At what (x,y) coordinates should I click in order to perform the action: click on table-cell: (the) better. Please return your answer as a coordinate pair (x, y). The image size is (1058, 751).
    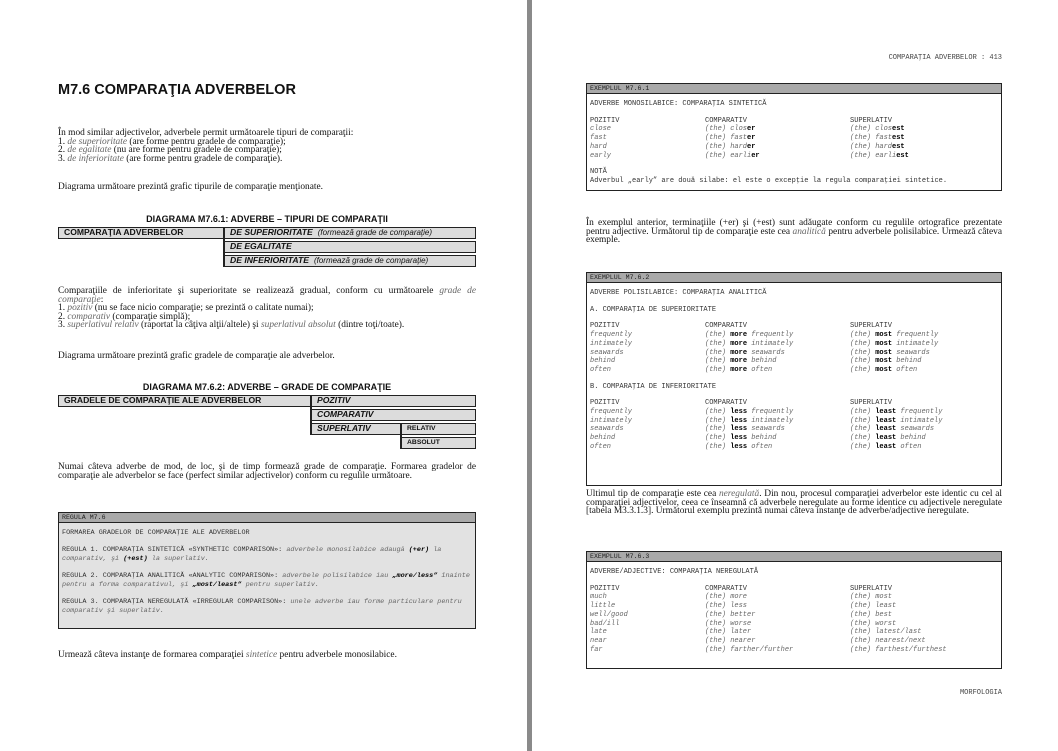
    Looking at the image, I should click on (777, 615).